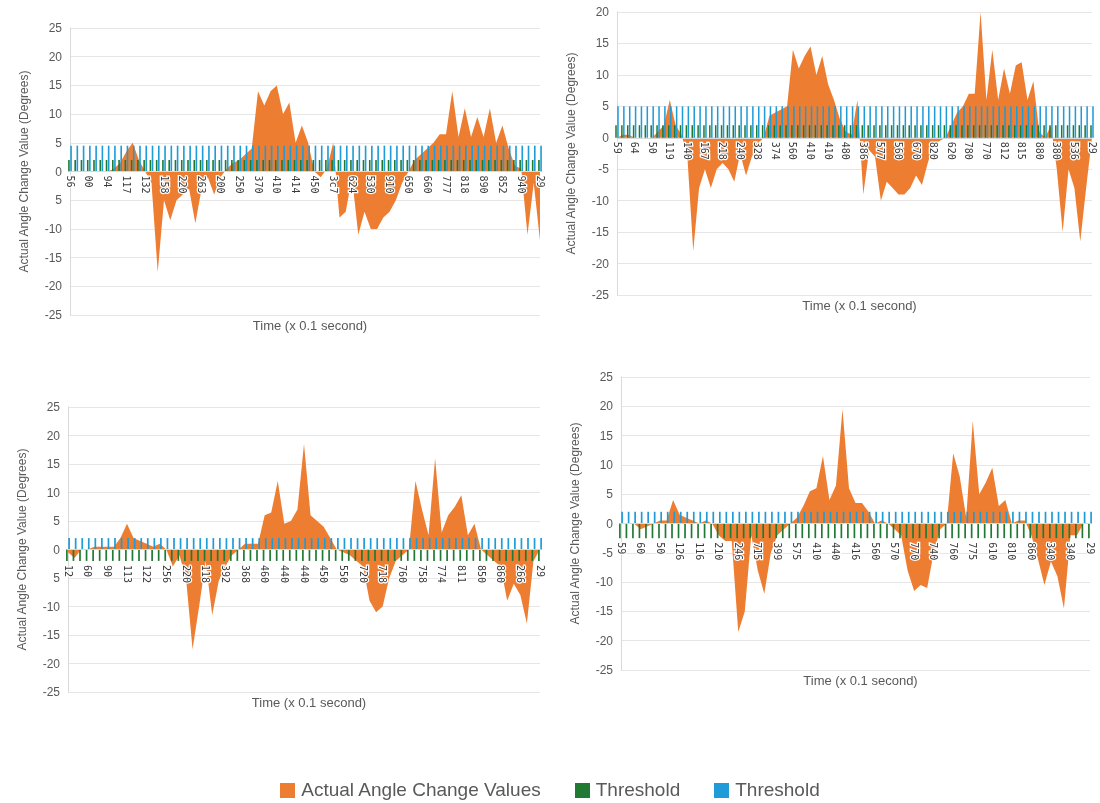 The height and width of the screenshot is (803, 1100). I want to click on x-tick-label: 850, so click(481, 573).